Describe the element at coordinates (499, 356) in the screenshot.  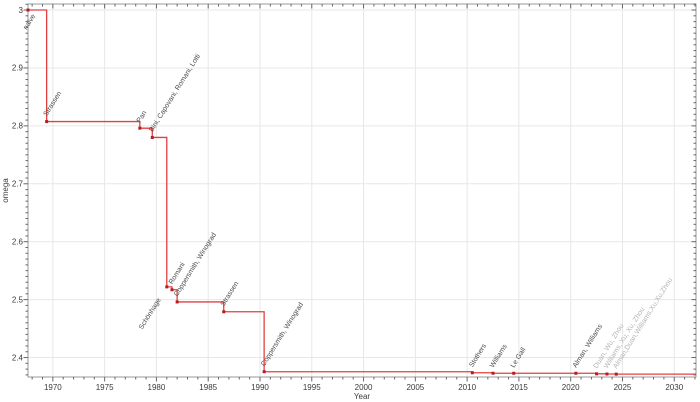
I see `point-label: Williams` at that location.